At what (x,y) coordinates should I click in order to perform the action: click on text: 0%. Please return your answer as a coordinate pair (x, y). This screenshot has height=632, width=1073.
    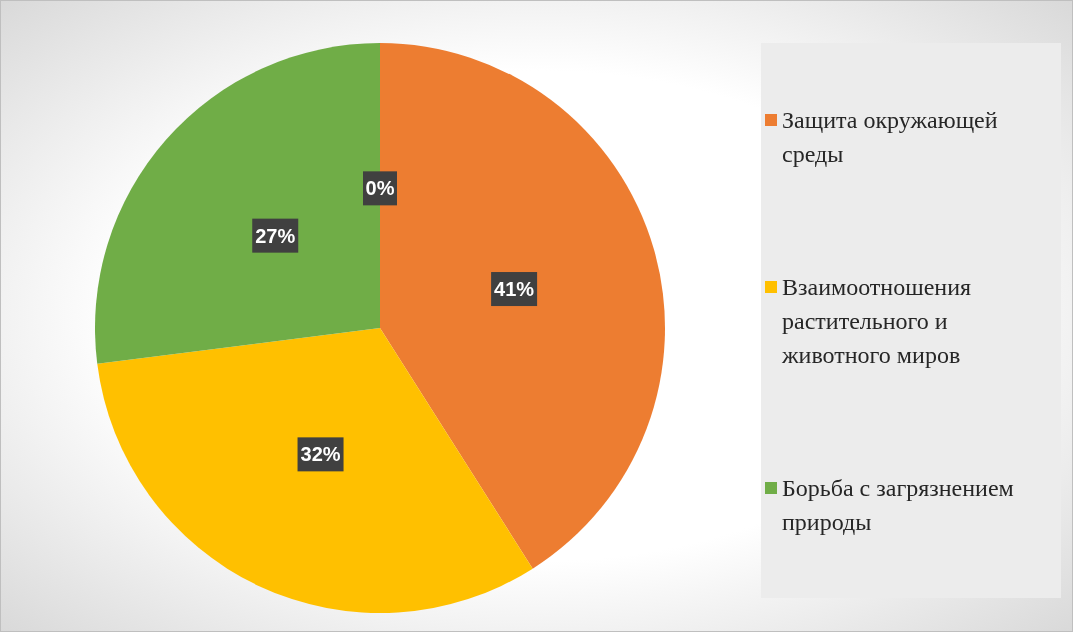
    Looking at the image, I should click on (380, 188).